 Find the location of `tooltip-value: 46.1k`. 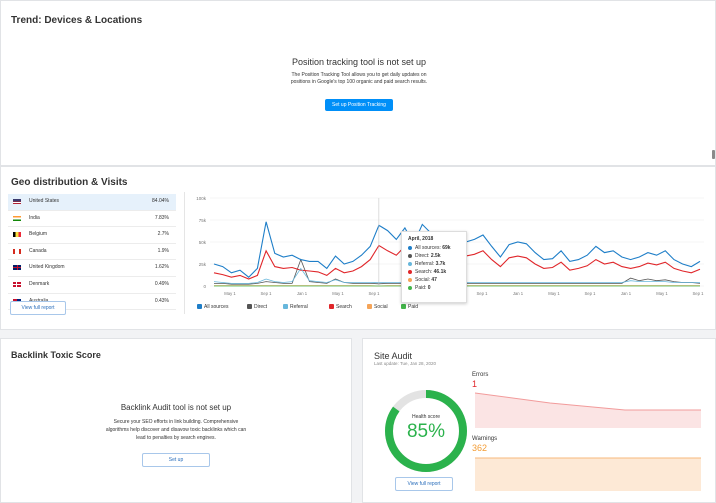

tooltip-value: 46.1k is located at coordinates (440, 272).